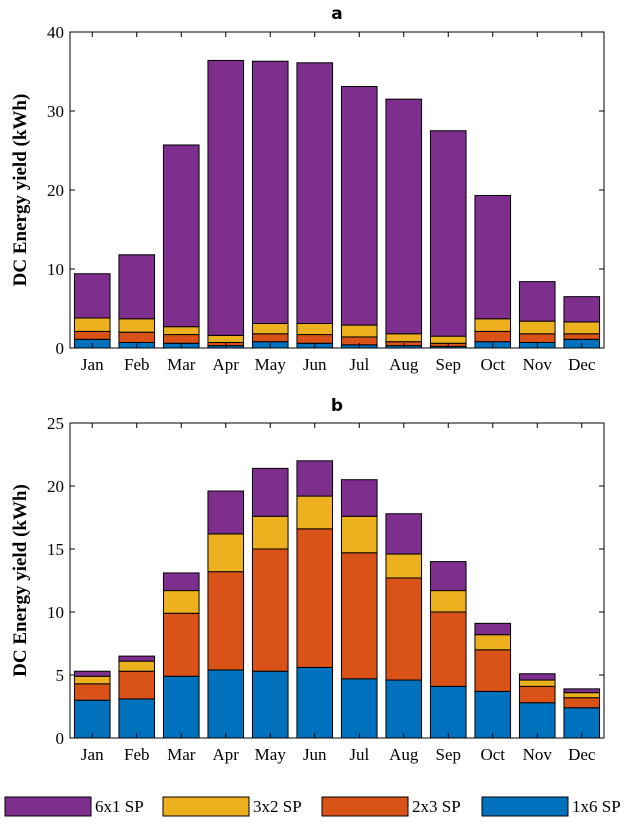 The width and height of the screenshot is (634, 825). What do you see at coordinates (270, 338) in the screenshot?
I see `chart-a-bar-may-2x3-sp` at bounding box center [270, 338].